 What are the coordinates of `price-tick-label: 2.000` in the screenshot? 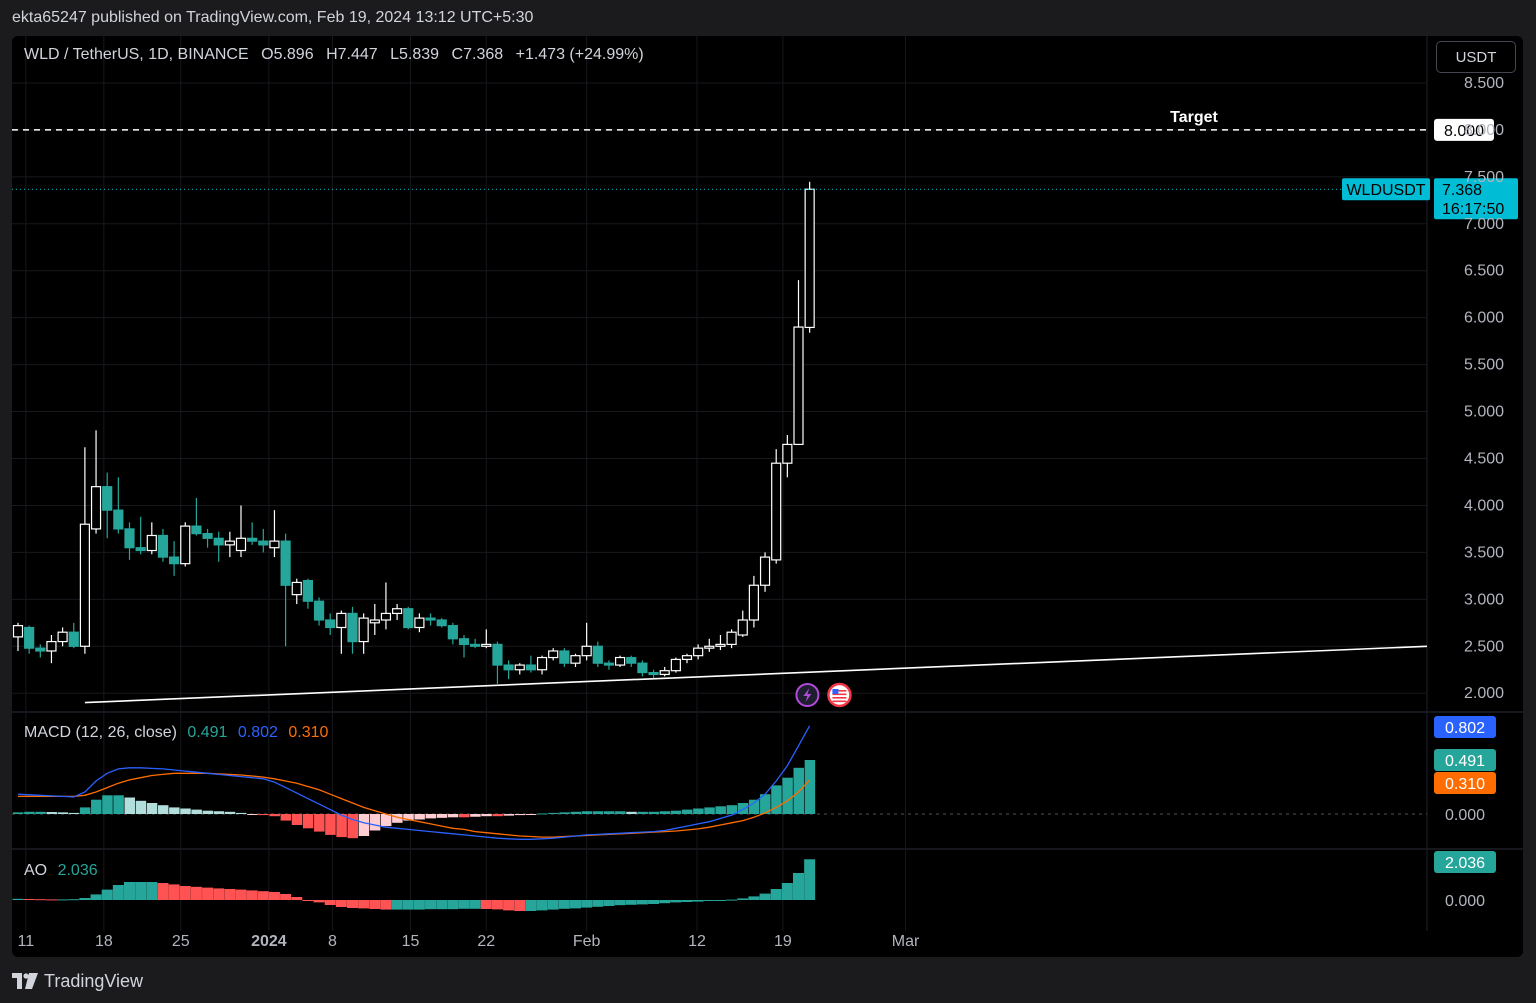 It's located at (1484, 693).